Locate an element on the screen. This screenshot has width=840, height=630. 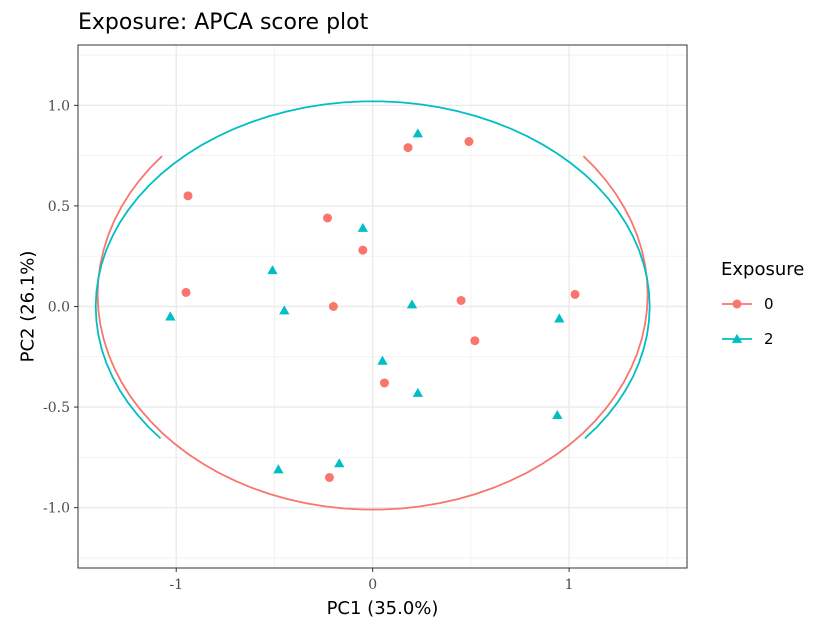
x-tick-label: 1 is located at coordinates (569, 585).